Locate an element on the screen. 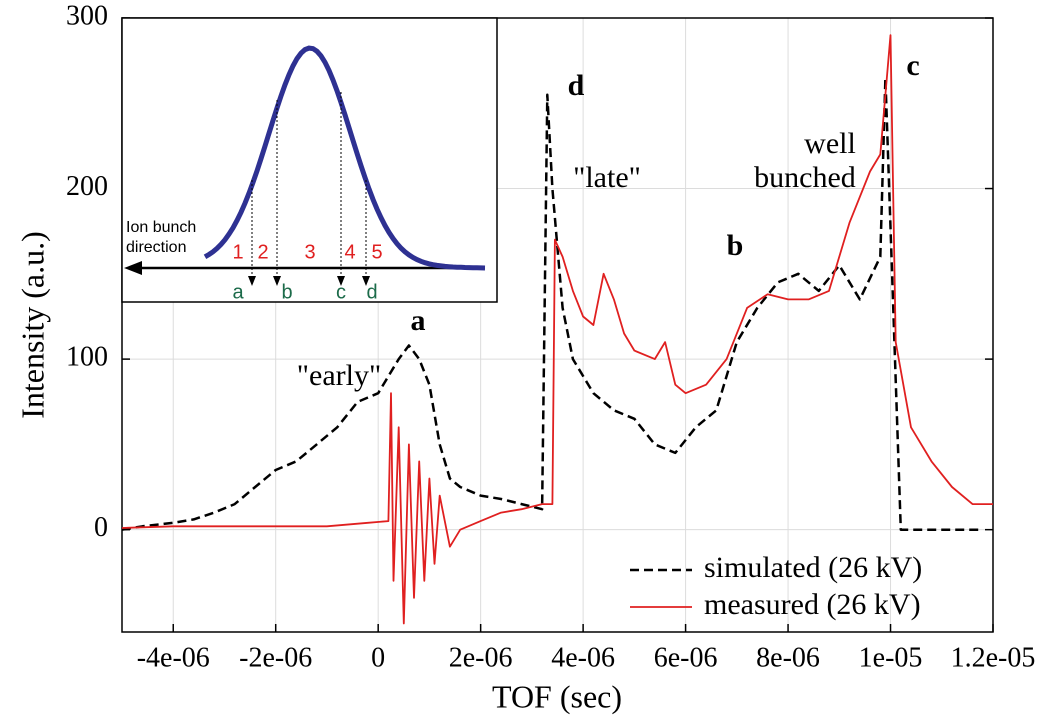 The image size is (1052, 728). y-axis-label: Intensity (a.u.) is located at coordinates (32, 325).